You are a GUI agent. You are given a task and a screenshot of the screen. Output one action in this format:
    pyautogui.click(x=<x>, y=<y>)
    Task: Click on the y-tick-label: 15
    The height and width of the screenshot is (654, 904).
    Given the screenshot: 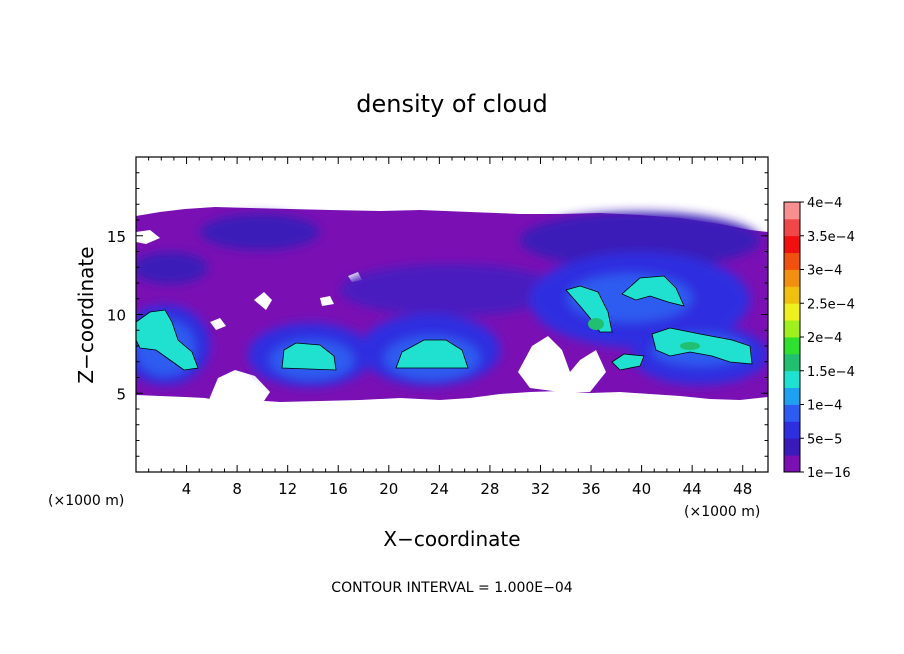 What is the action you would take?
    pyautogui.click(x=116, y=237)
    